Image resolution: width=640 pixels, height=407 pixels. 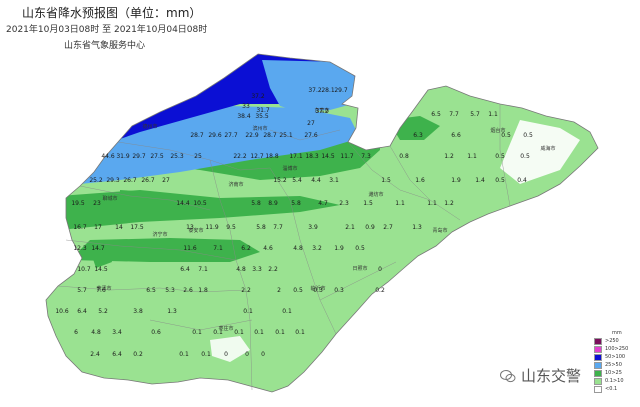 What do you see at coordinates (311, 135) in the screenshot?
I see `rainfall-value: 27.6` at bounding box center [311, 135].